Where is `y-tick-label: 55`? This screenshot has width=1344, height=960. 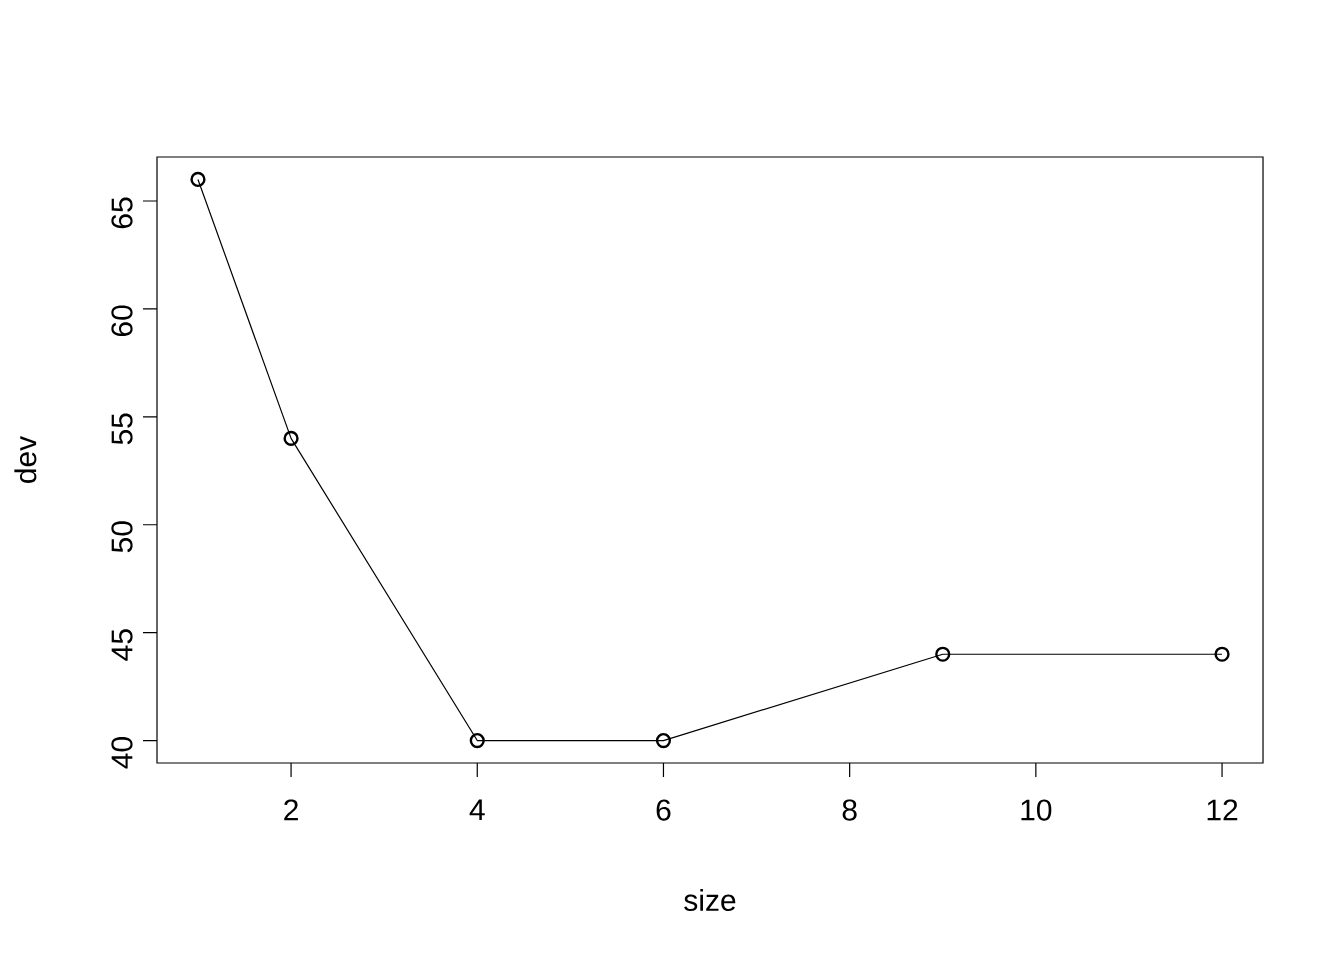
y-tick-label: 55 is located at coordinates (122, 429).